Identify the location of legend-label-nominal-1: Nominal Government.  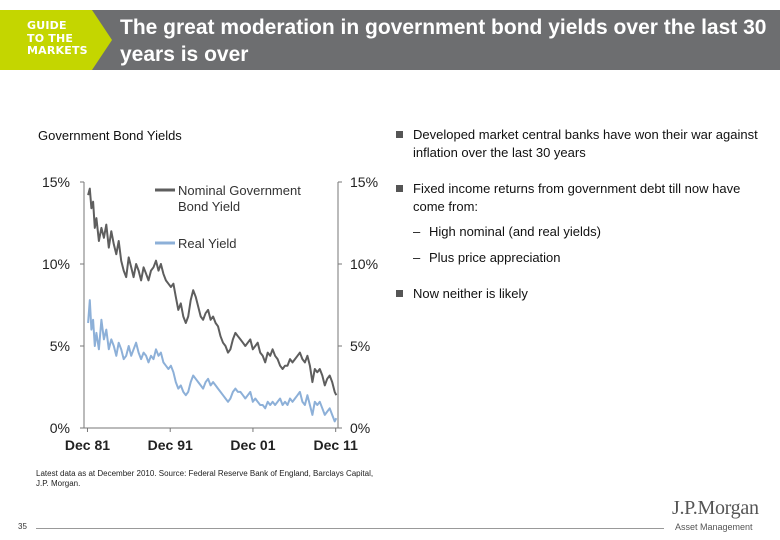
(239, 190).